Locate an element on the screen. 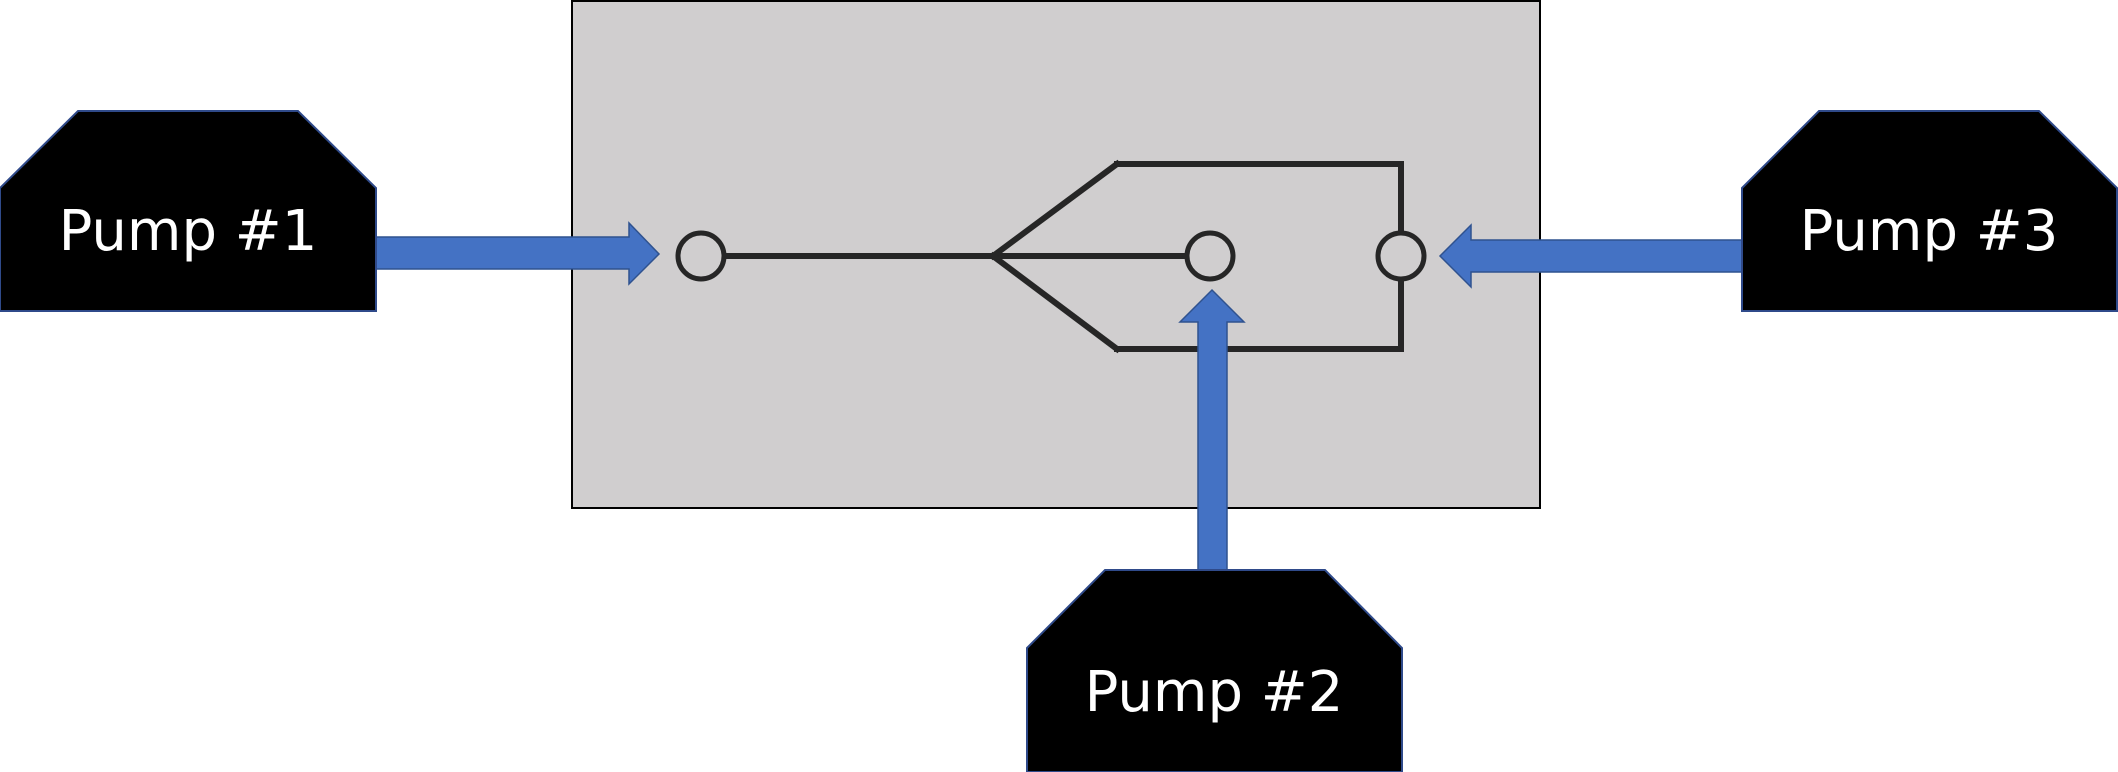 The height and width of the screenshot is (772, 2118). pump-3-block: Pump #3 is located at coordinates (1929, 211).